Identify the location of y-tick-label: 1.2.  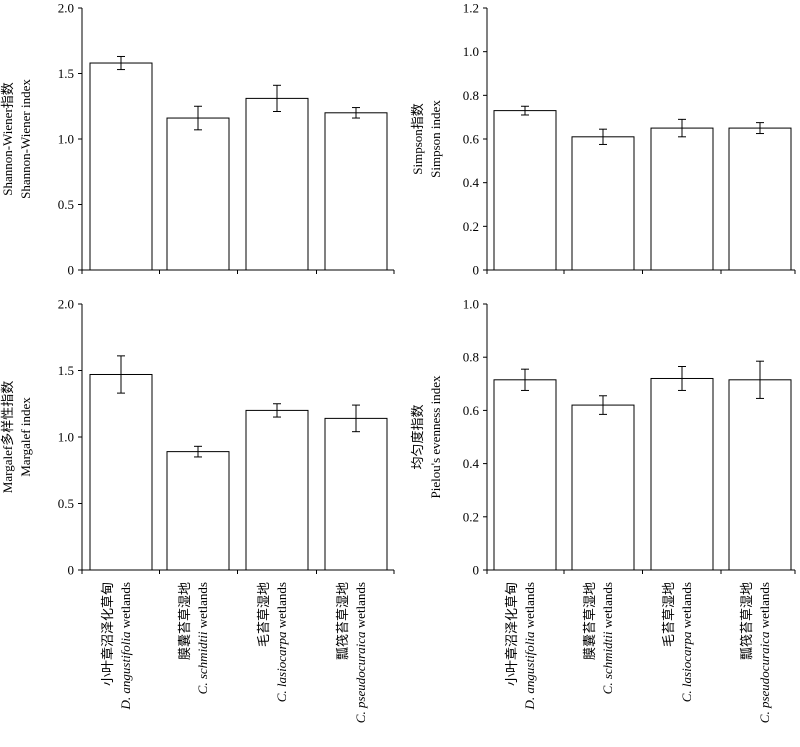
(471, 8).